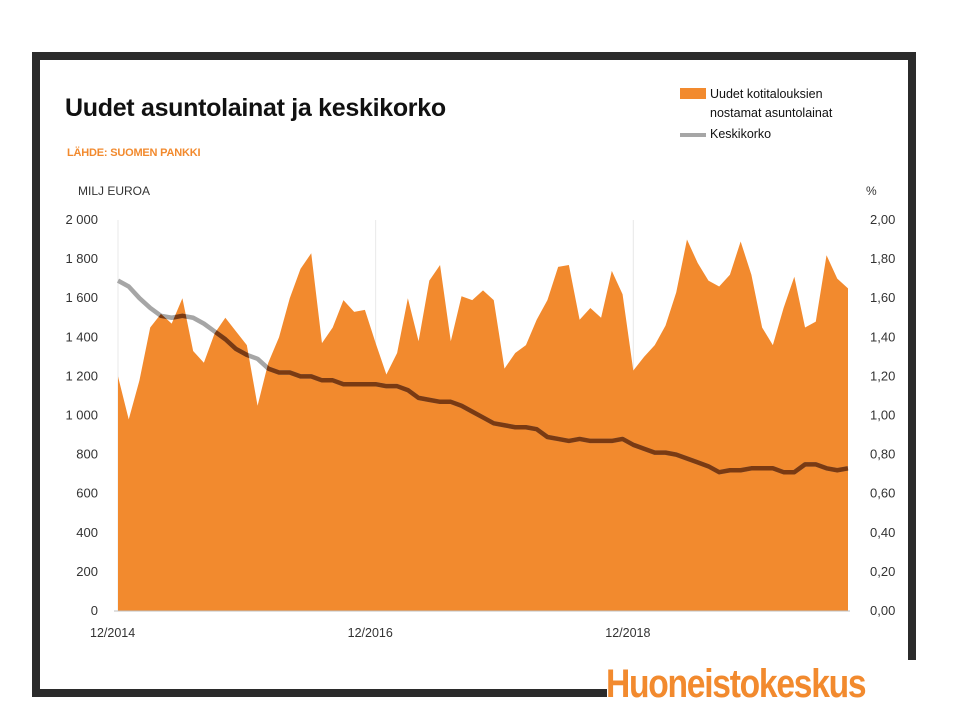  Describe the element at coordinates (882, 532) in the screenshot. I see `y-right-tick-label: 0,40` at that location.